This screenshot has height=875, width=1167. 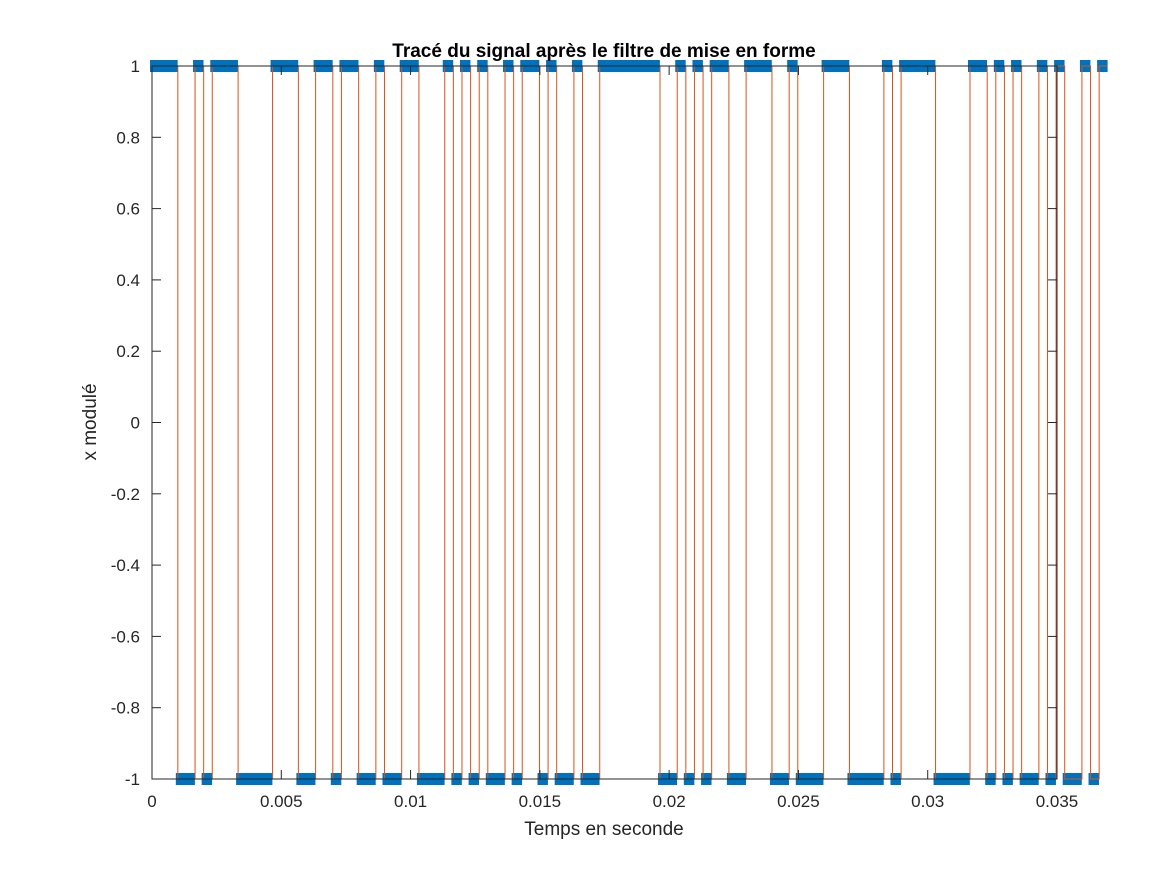 What do you see at coordinates (125, 708) in the screenshot?
I see `y-tick-label: -0.8` at bounding box center [125, 708].